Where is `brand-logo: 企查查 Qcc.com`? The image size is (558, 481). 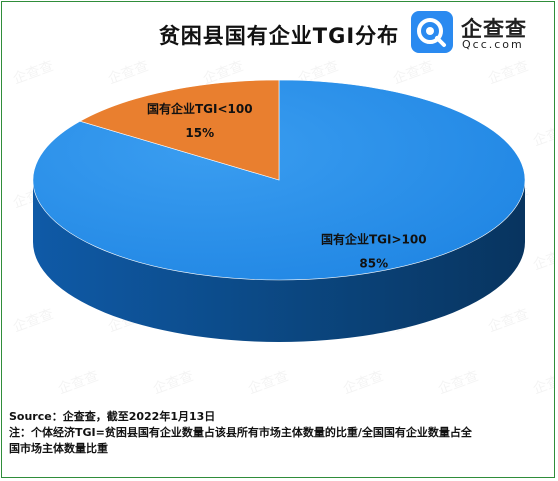
brand-logo: 企查查 Qcc.com is located at coordinates (479, 32).